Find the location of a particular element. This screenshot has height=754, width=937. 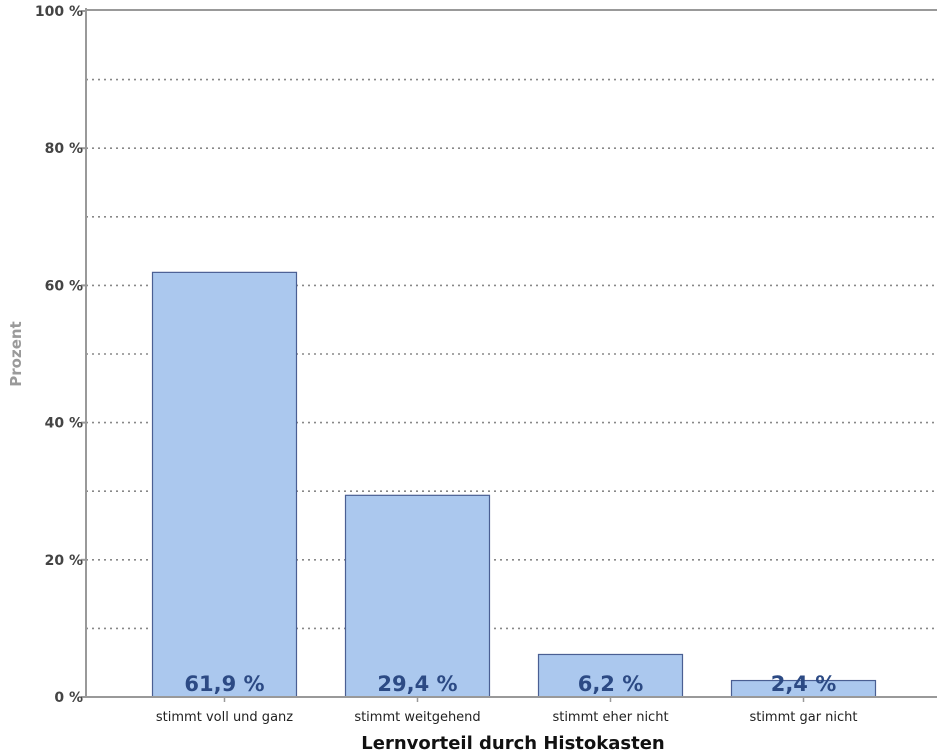

x-category-label: stimmt weitgehend is located at coordinates (417, 717).